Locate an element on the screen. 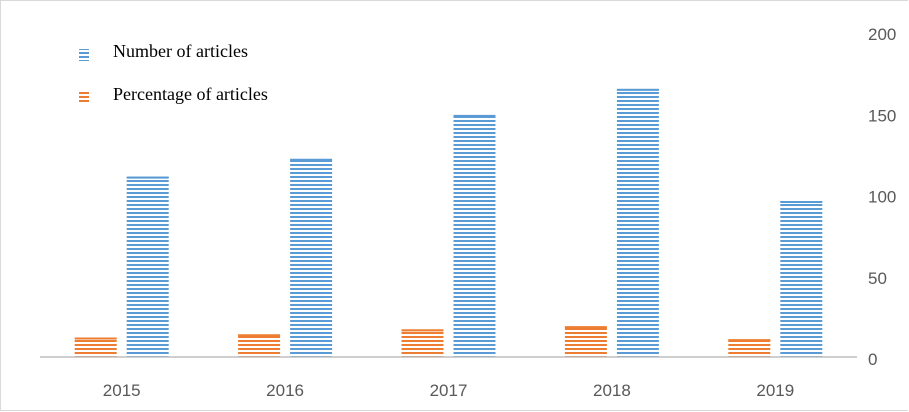  x-tick-label-2015: 2015 is located at coordinates (122, 390).